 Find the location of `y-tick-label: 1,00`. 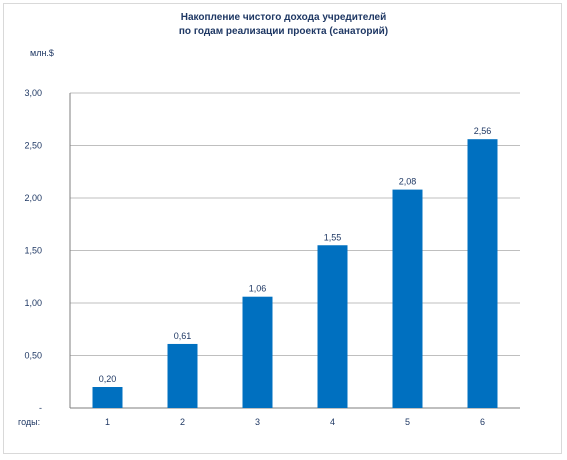

y-tick-label: 1,00 is located at coordinates (33, 303).